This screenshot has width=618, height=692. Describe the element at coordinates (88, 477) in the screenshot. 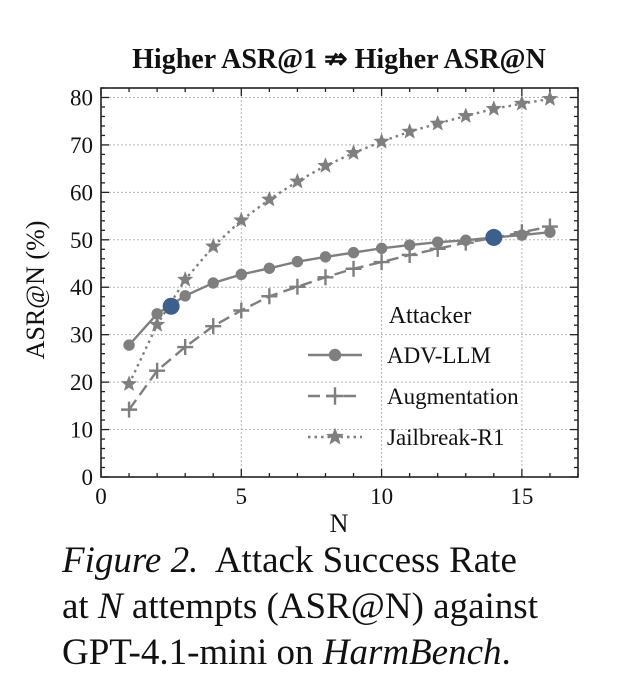

I see `y-tick-label: 0` at that location.